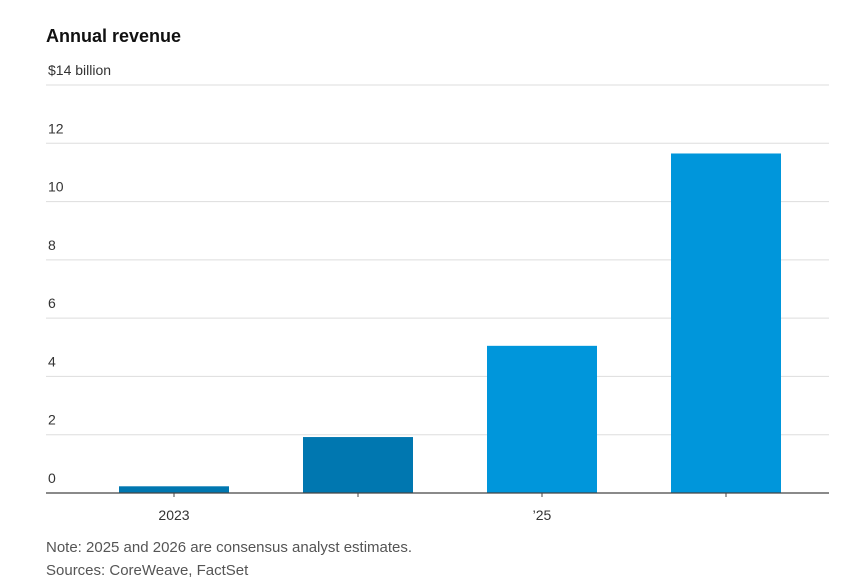 The height and width of the screenshot is (582, 865). What do you see at coordinates (79, 70) in the screenshot?
I see `y-tick-label: $14 billion` at bounding box center [79, 70].